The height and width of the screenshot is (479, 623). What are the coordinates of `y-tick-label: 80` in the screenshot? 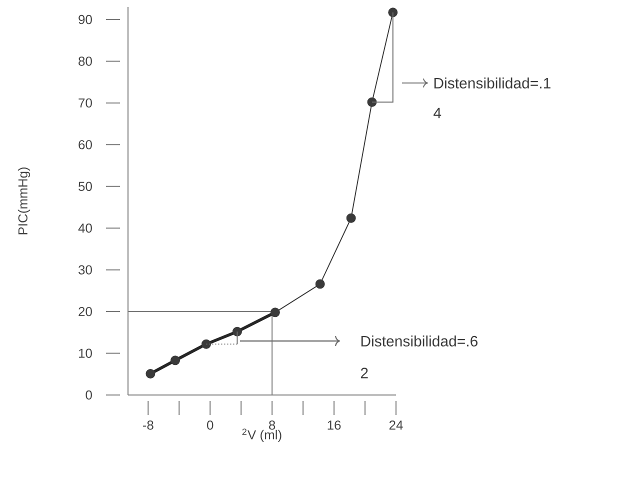 It's located at (85, 61).